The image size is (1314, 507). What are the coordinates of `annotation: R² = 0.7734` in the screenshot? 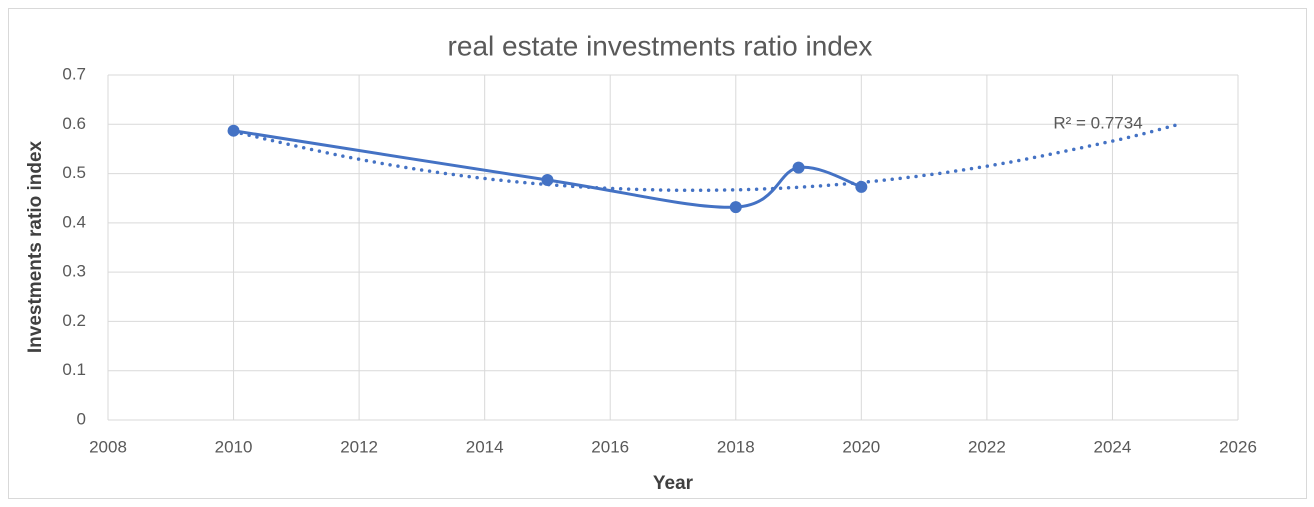 It's located at (1097, 122).